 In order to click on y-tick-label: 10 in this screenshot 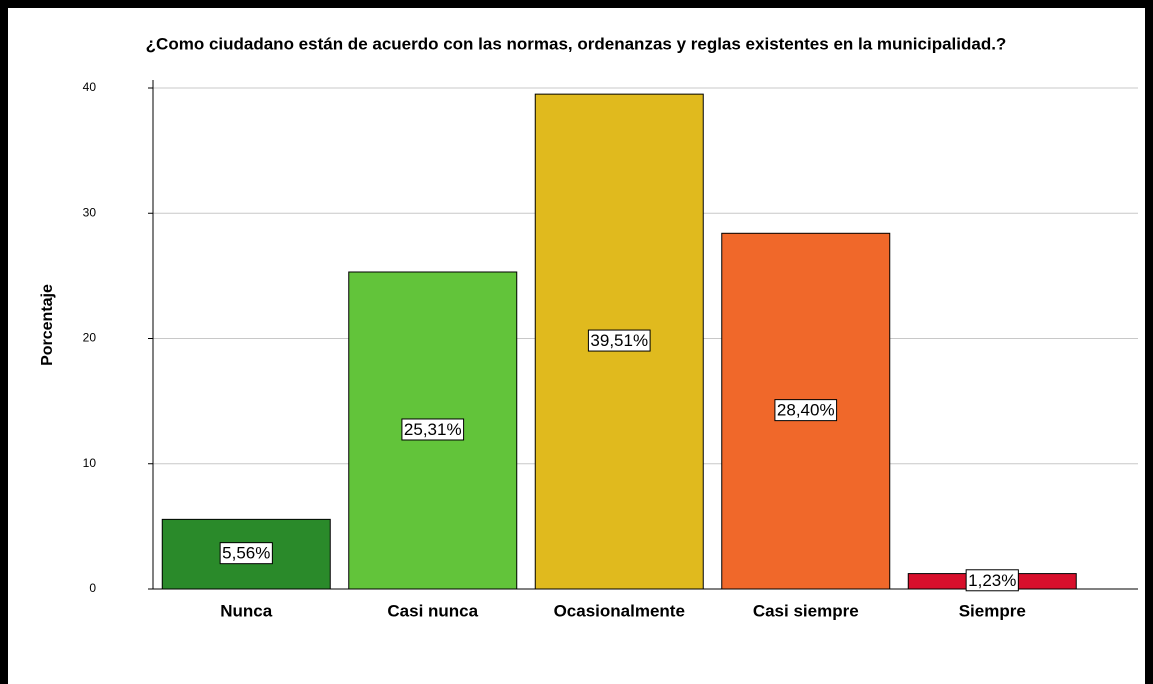, I will do `click(90, 463)`.